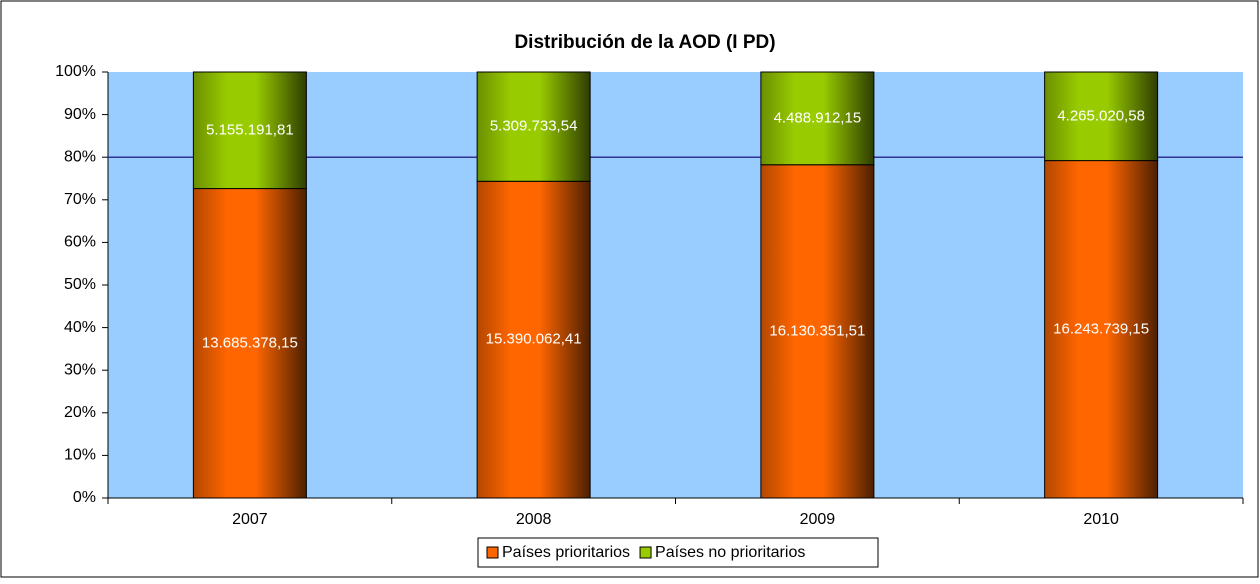 The image size is (1260, 584). Describe the element at coordinates (1101, 519) in the screenshot. I see `x-tick-label: 2010` at that location.